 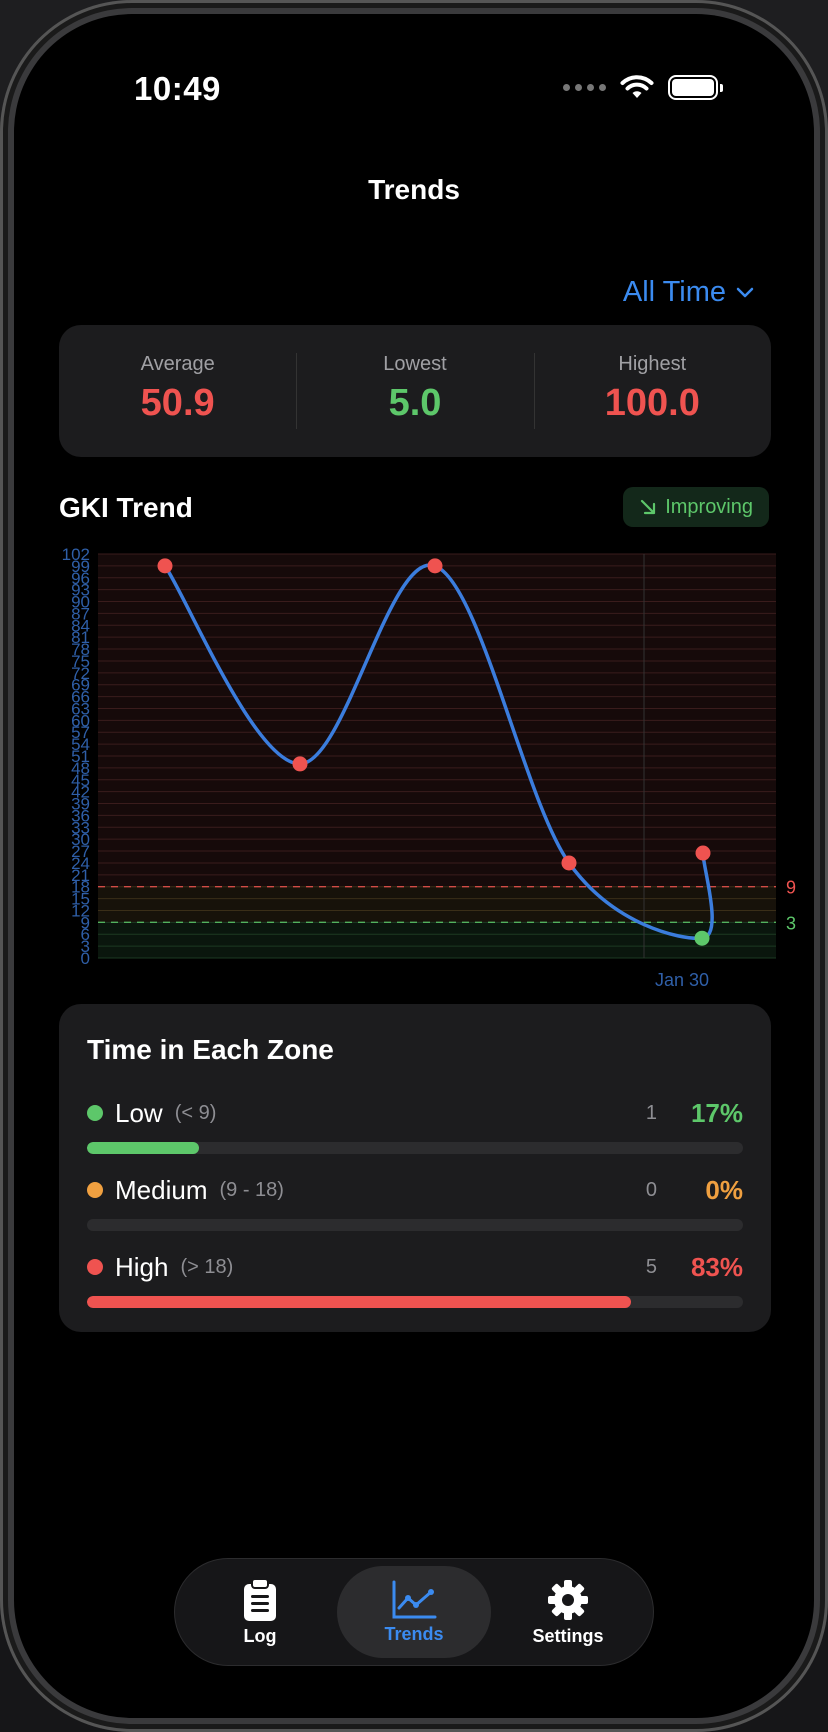 What do you see at coordinates (80, 863) in the screenshot?
I see `y-tick-label: 24` at bounding box center [80, 863].